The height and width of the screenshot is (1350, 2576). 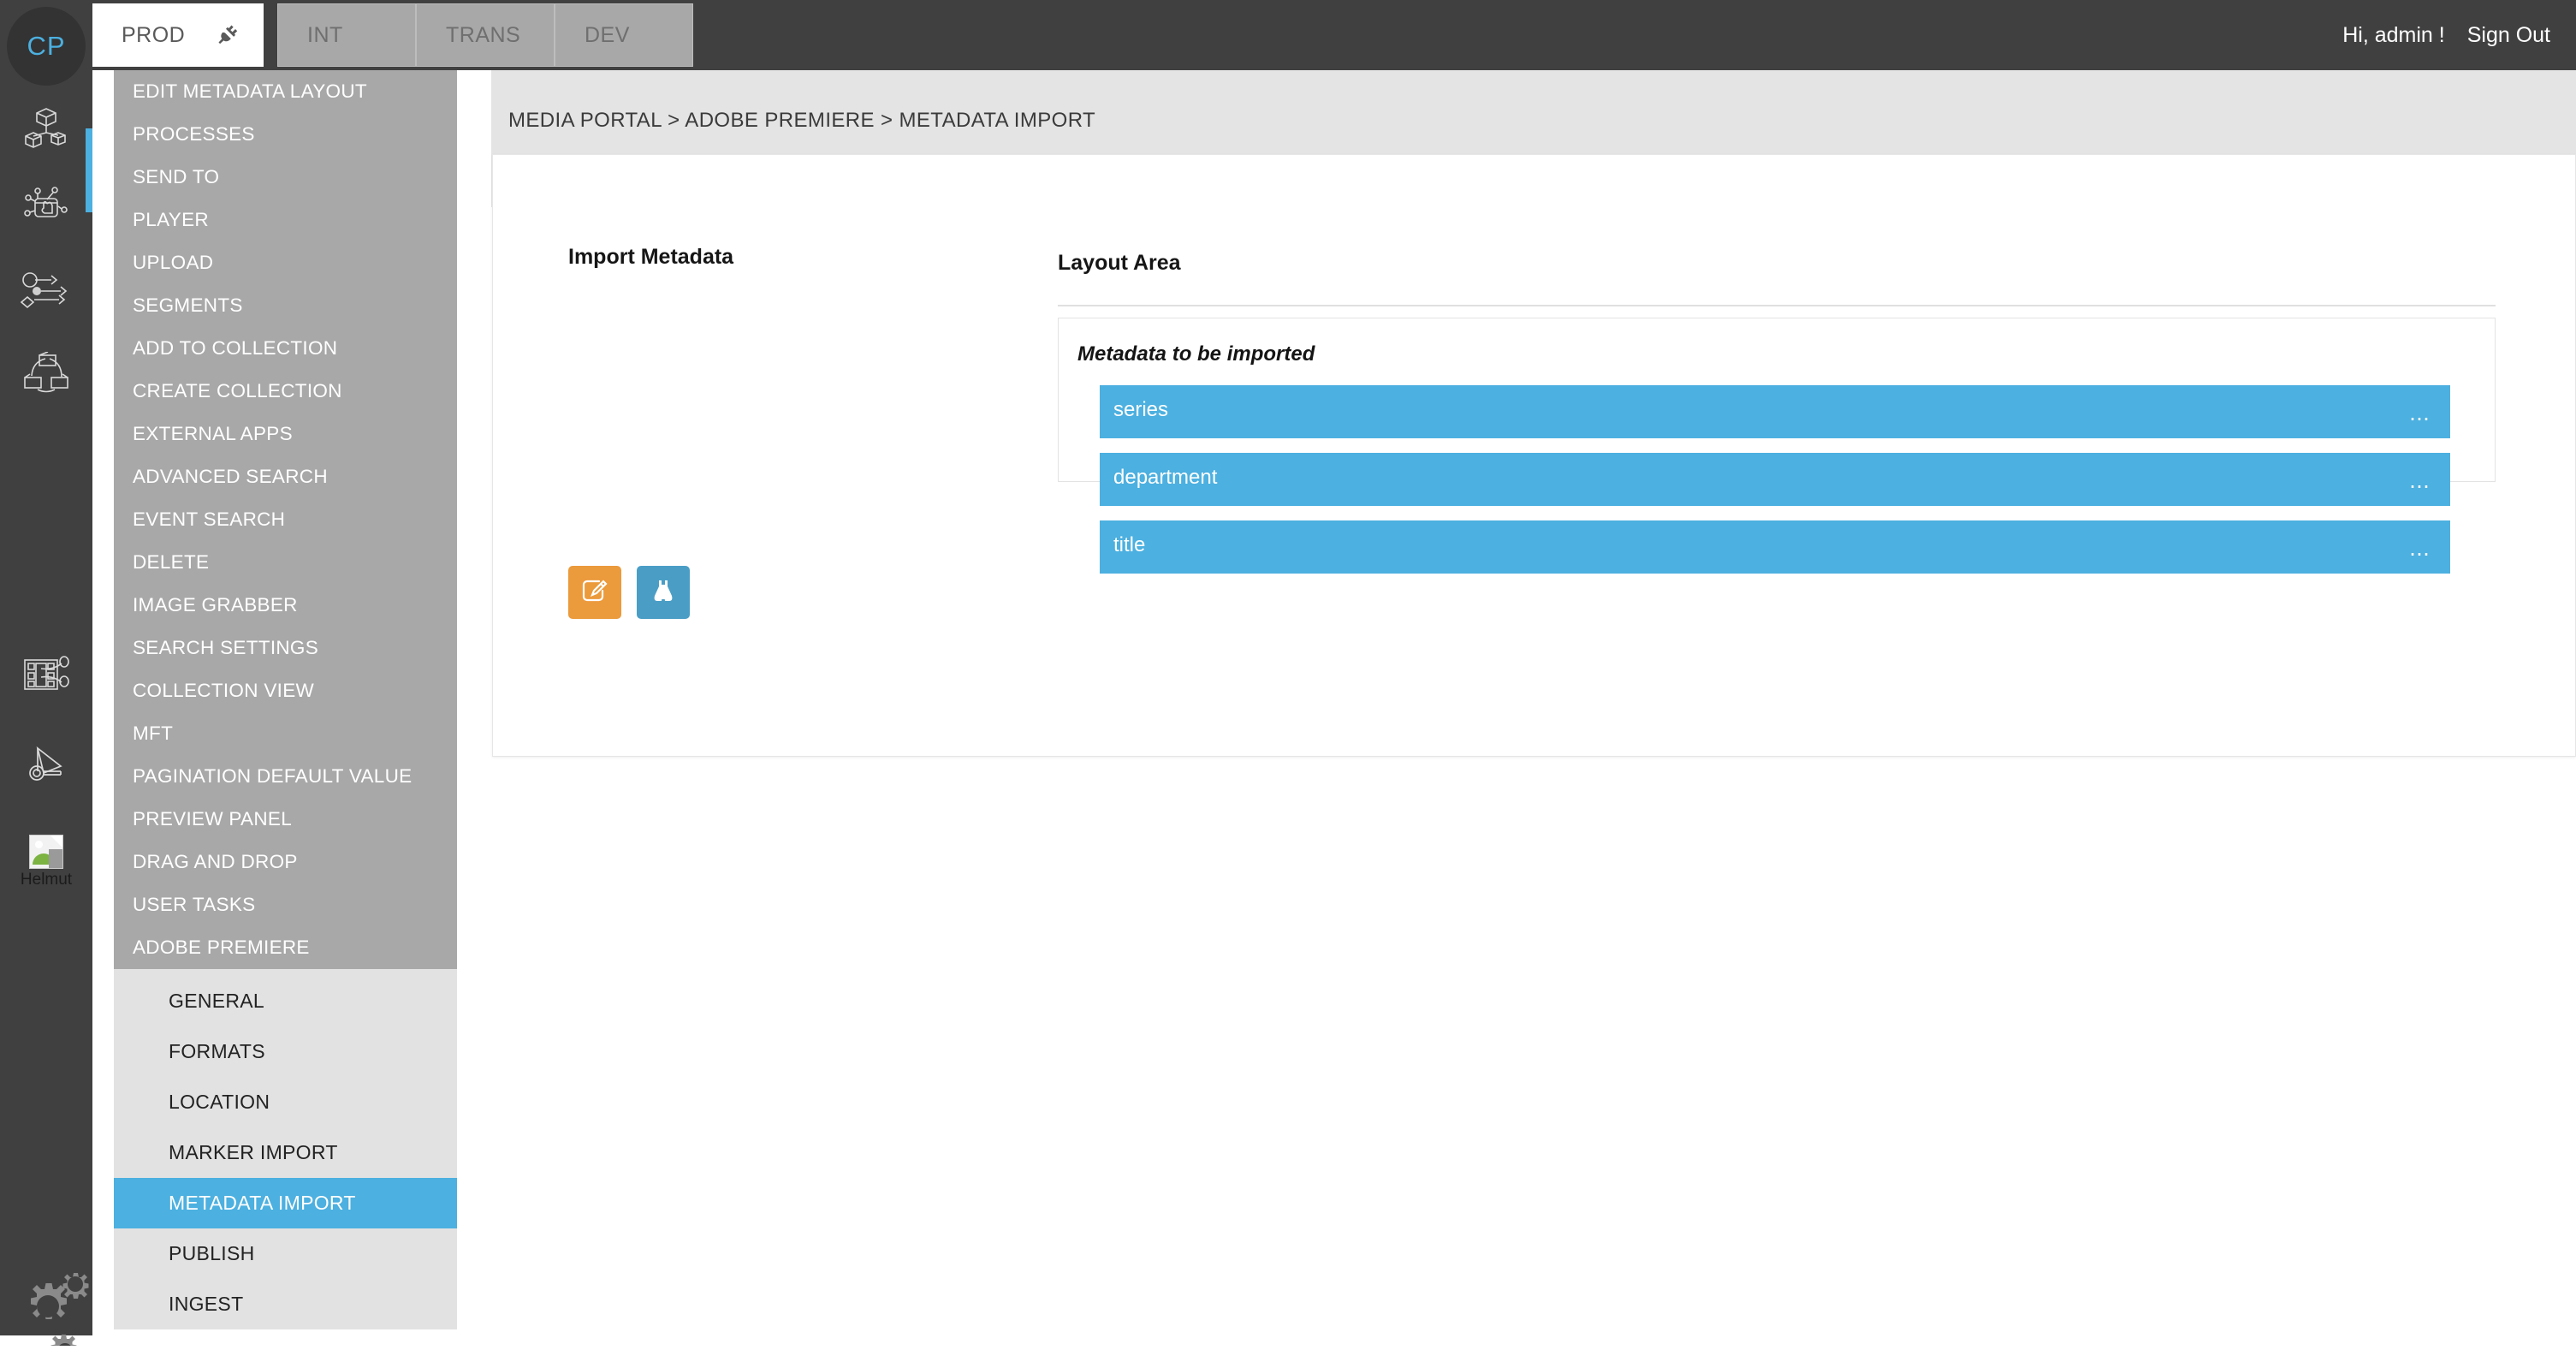 I want to click on transcode-icon, so click(x=46, y=373).